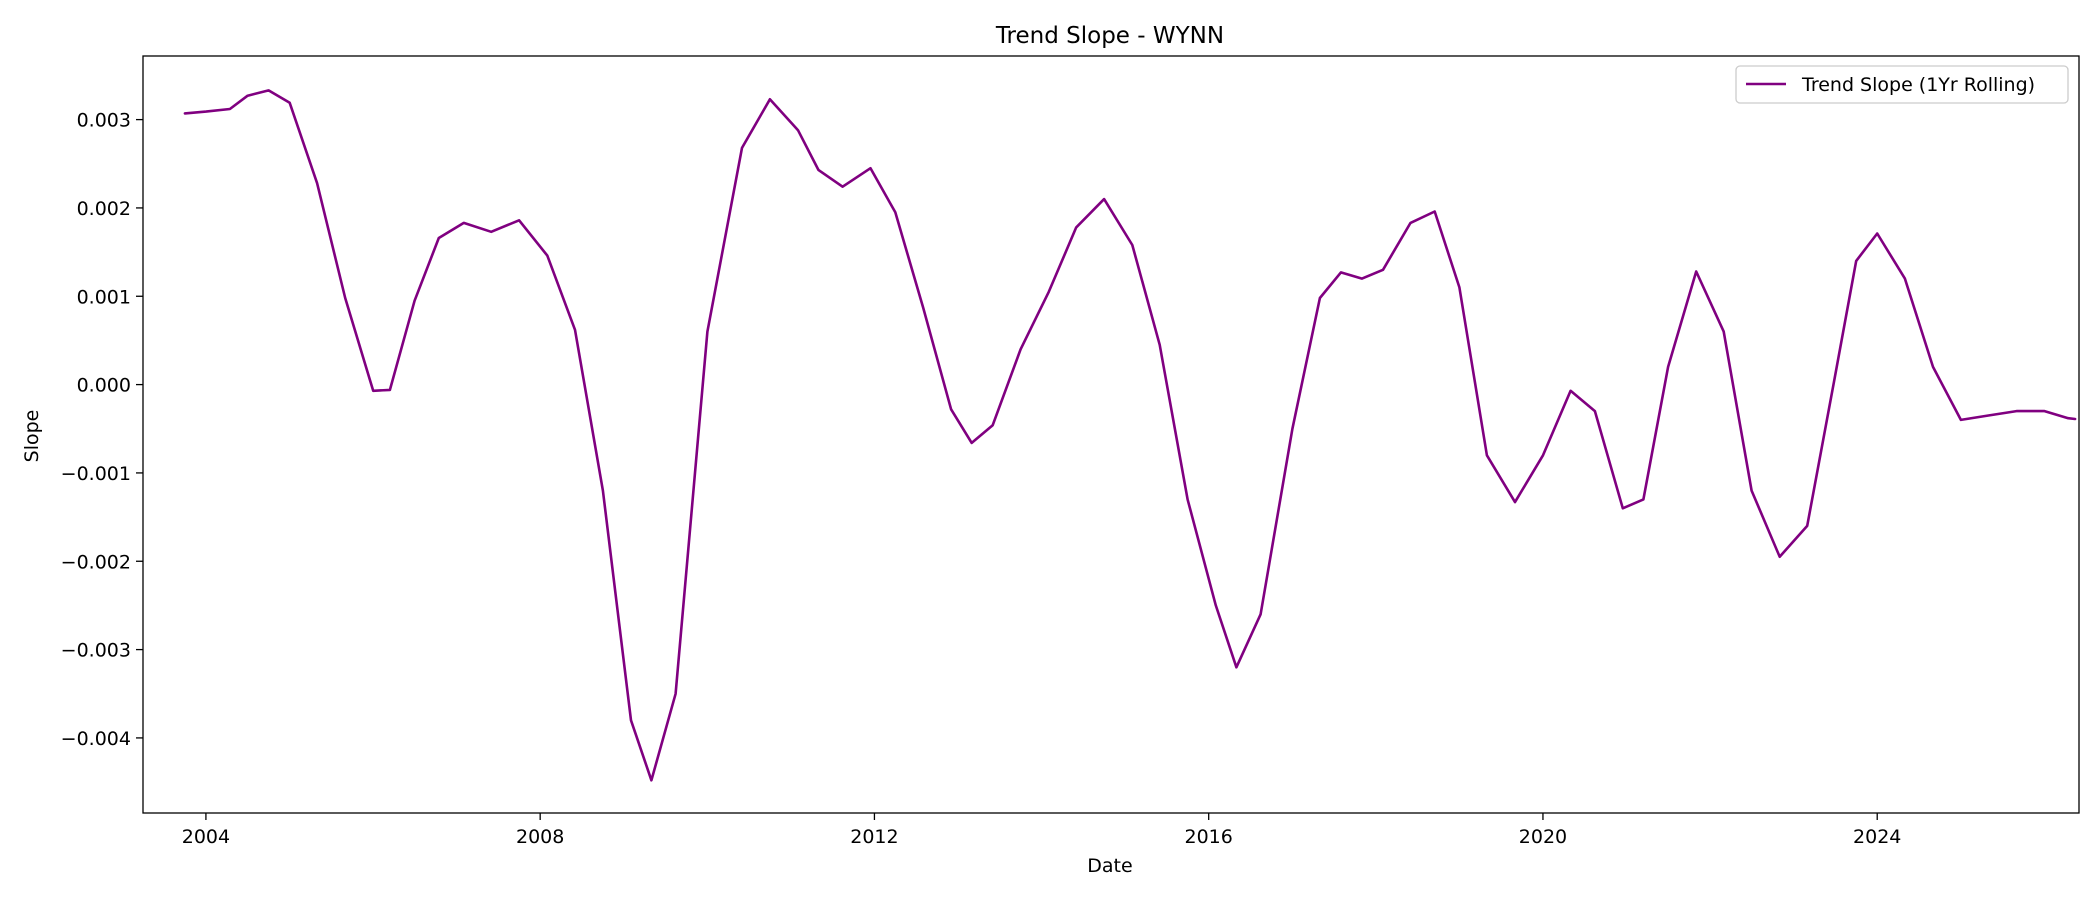 Image resolution: width=2100 pixels, height=904 pixels. What do you see at coordinates (104, 121) in the screenshot?
I see `y-tick-label-0: 0.003` at bounding box center [104, 121].